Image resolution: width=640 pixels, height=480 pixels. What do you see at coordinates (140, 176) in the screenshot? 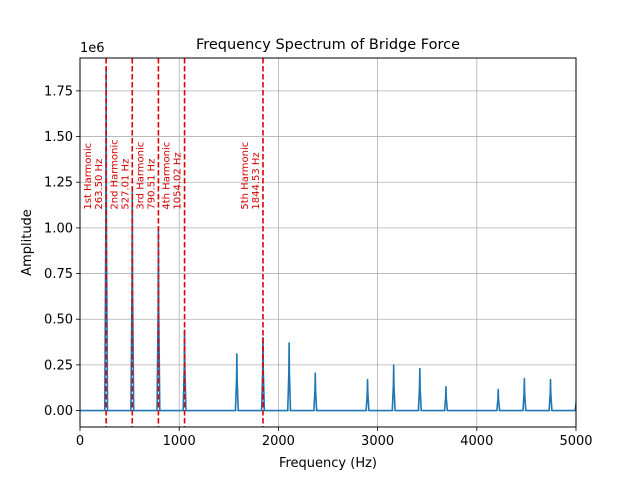
I see `harmonic-name-label: 3rd Harmonic` at bounding box center [140, 176].